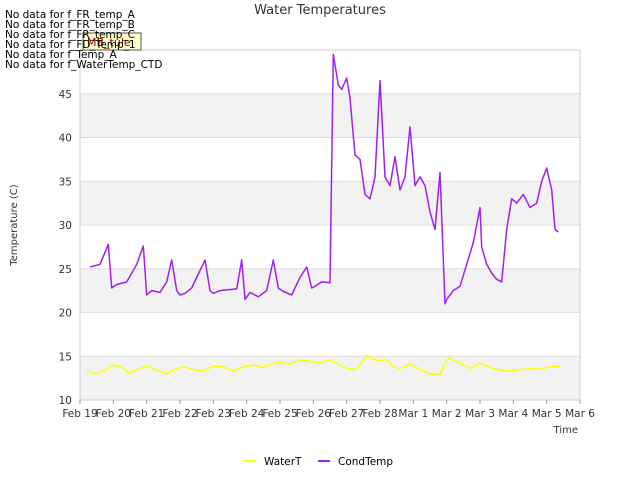  I want to click on y-tick-label: 15, so click(65, 357).